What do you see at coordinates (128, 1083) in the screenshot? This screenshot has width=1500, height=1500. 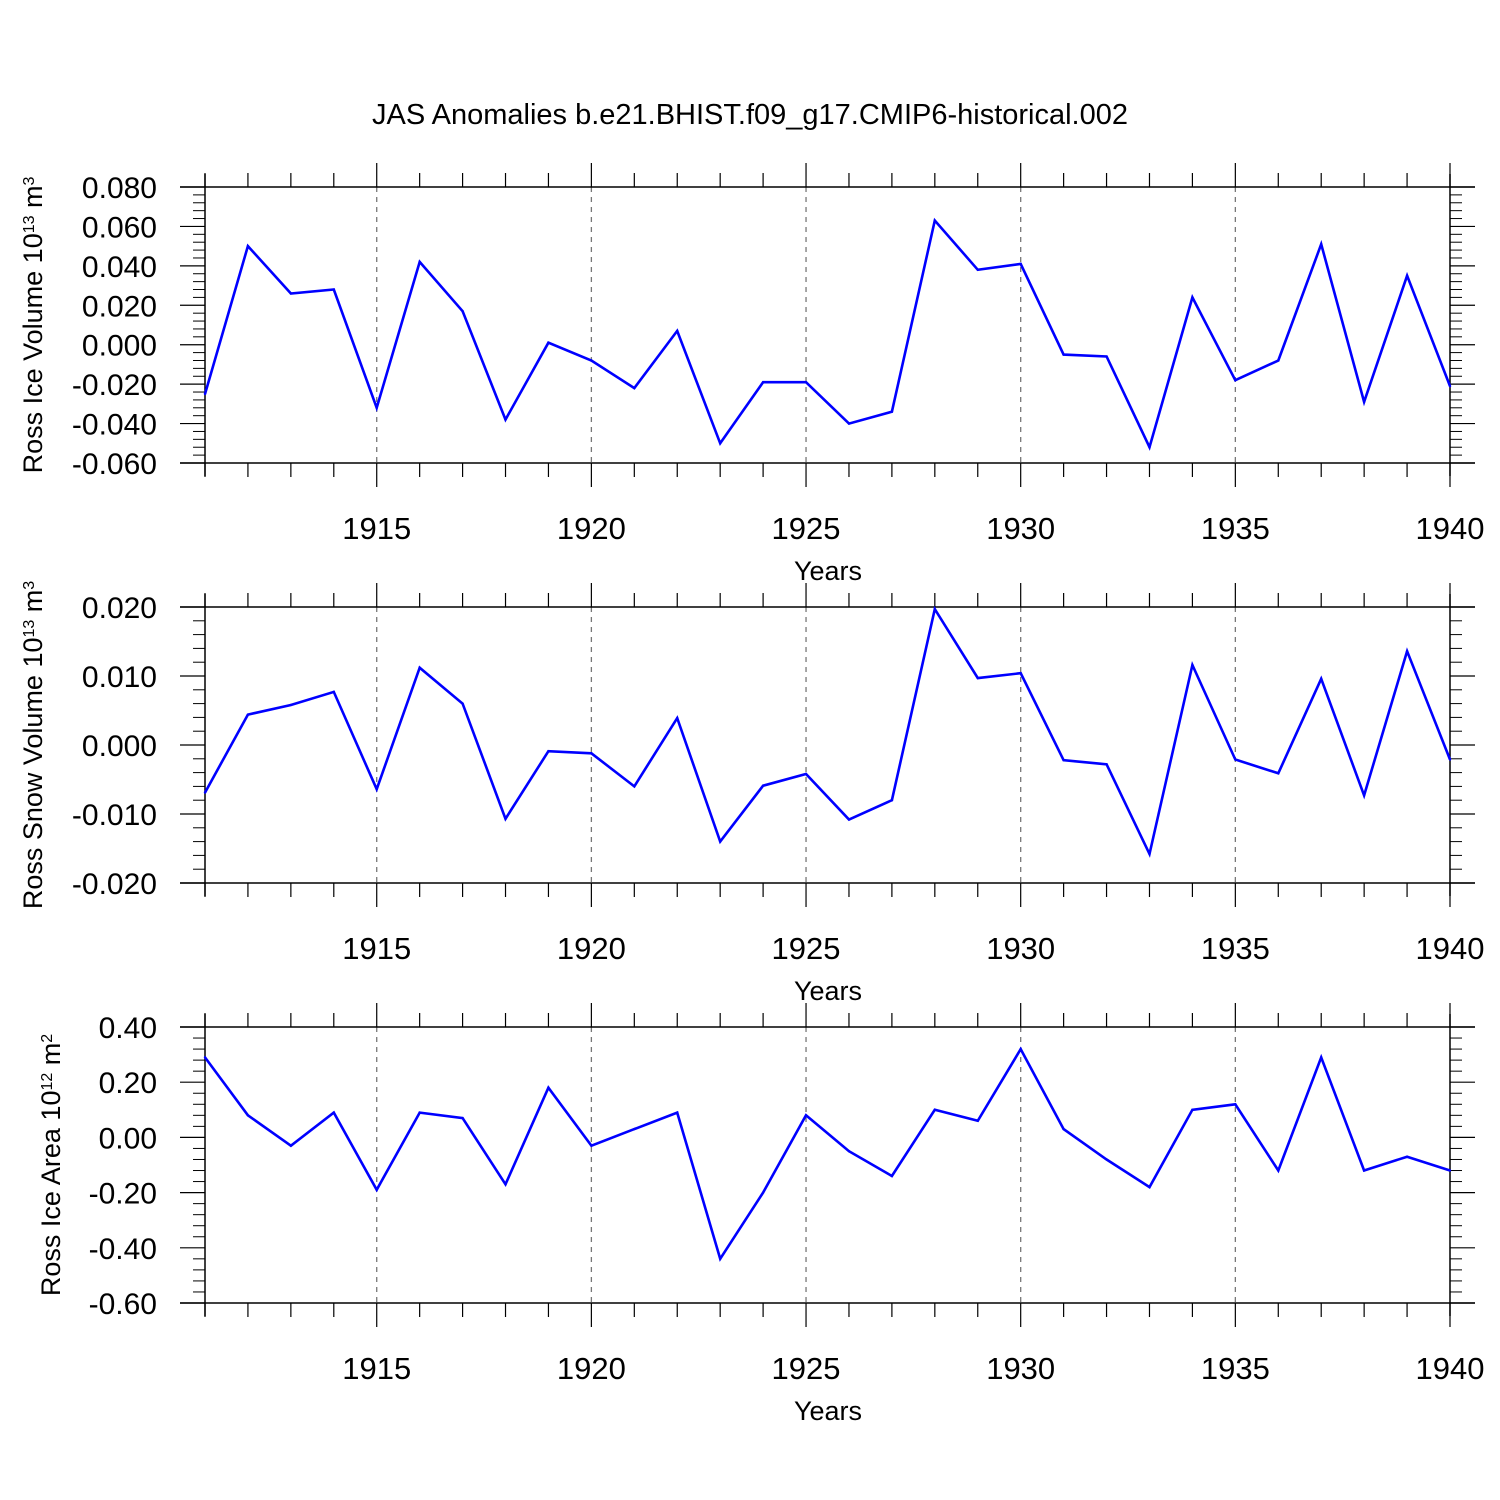 I see `y-tick-label: 0.20` at bounding box center [128, 1083].